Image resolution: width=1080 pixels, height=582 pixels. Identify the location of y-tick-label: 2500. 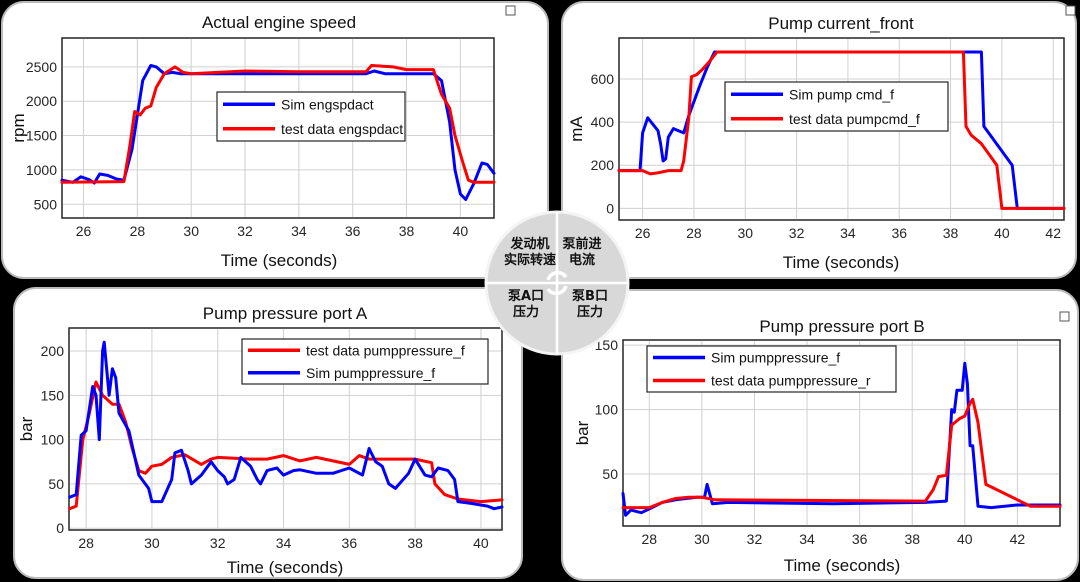
(41, 67).